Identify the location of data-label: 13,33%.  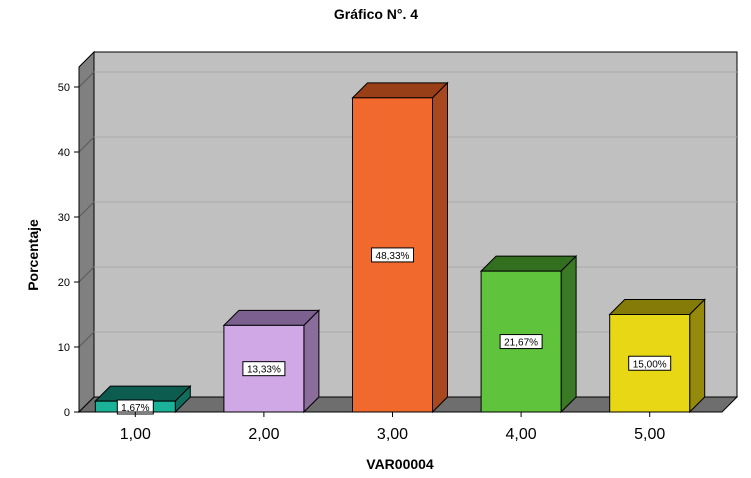
(264, 370).